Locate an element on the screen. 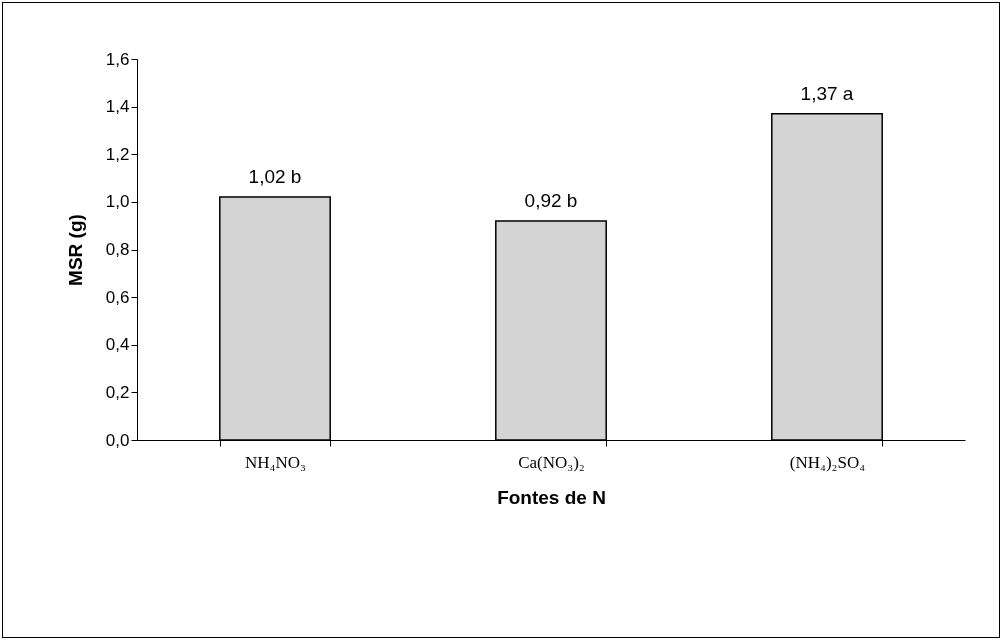  y-tick-label: 0,8 is located at coordinates (117, 249).